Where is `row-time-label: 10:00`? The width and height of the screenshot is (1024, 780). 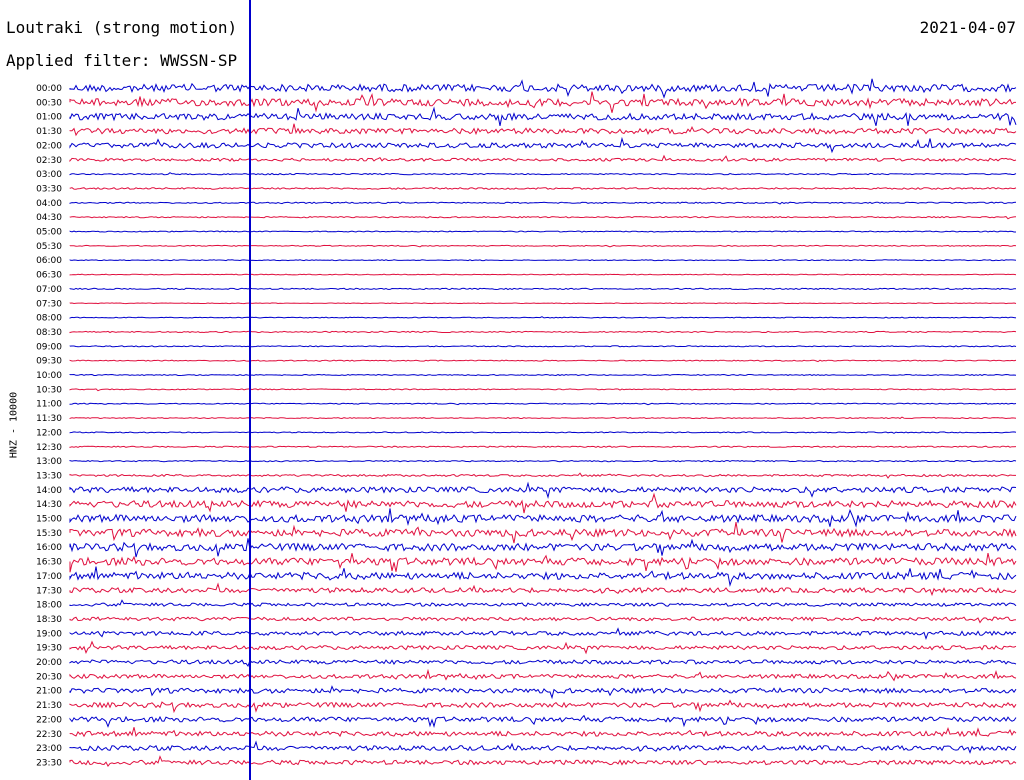
row-time-label: 10:00 is located at coordinates (49, 376).